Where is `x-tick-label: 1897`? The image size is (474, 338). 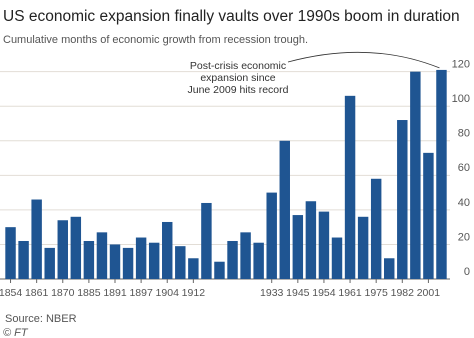
x-tick-label: 1897 is located at coordinates (141, 293).